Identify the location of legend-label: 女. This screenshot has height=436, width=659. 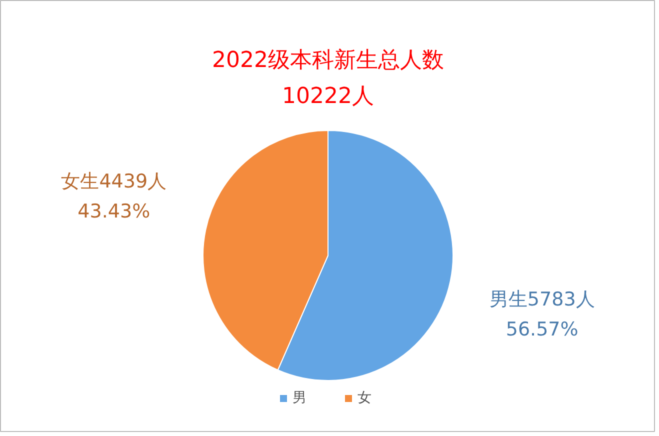
(365, 398).